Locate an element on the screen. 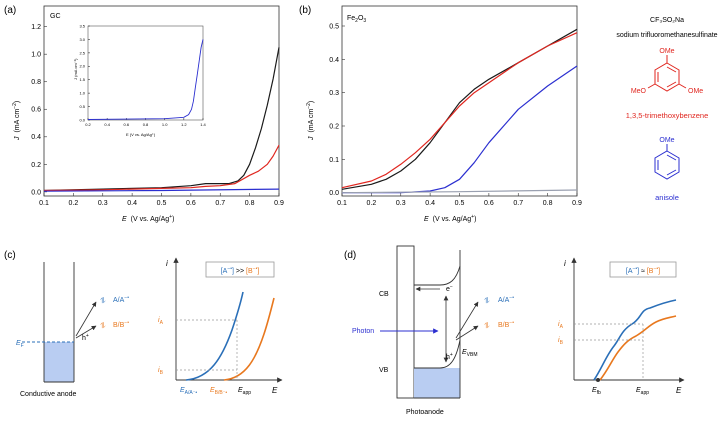 This screenshot has height=425, width=726. d-axis-E: E is located at coordinates (679, 390).